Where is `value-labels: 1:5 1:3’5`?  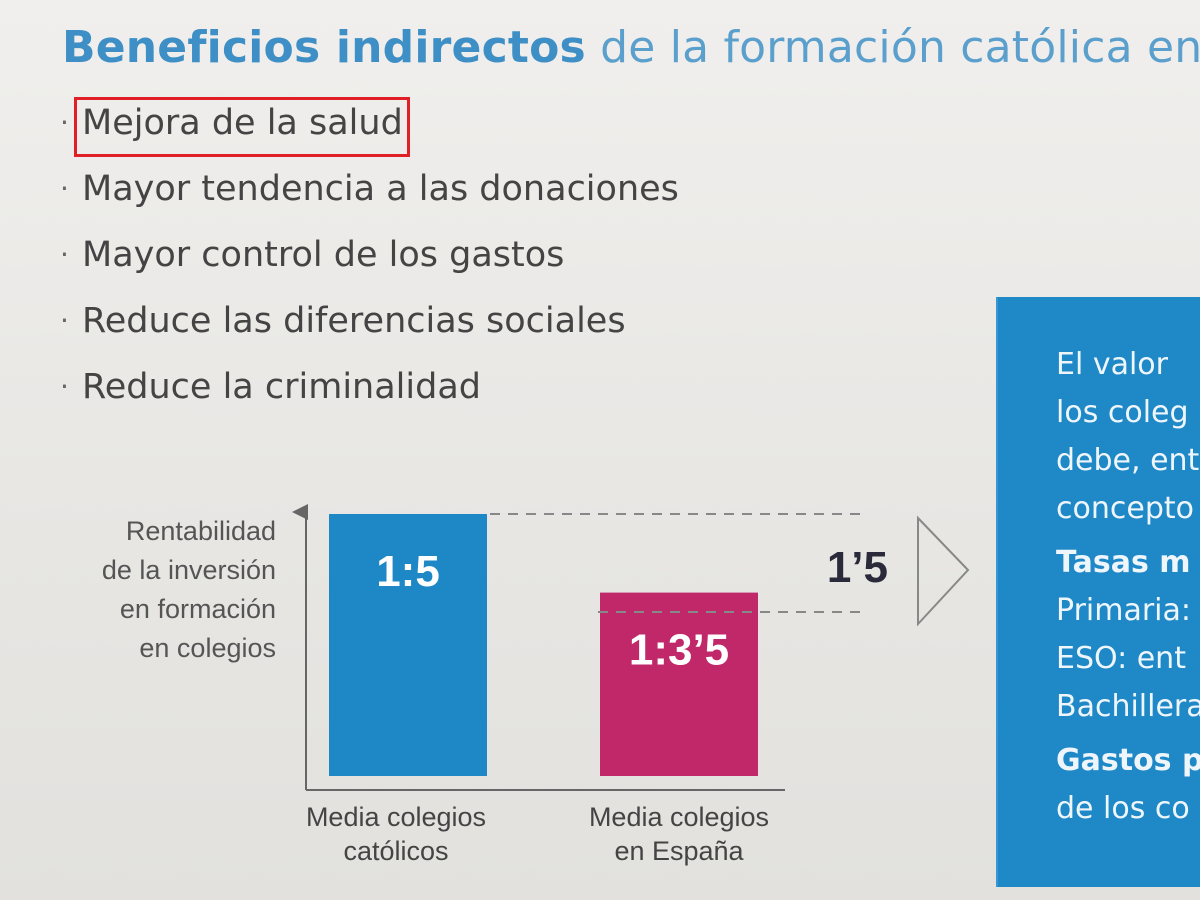 value-labels: 1:5 1:3’5 is located at coordinates (552, 611).